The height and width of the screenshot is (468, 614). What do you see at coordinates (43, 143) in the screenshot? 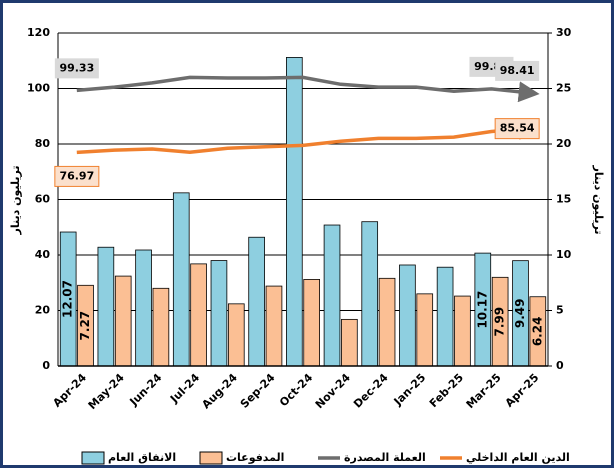
I see `y-tick-label: 80` at bounding box center [43, 143].